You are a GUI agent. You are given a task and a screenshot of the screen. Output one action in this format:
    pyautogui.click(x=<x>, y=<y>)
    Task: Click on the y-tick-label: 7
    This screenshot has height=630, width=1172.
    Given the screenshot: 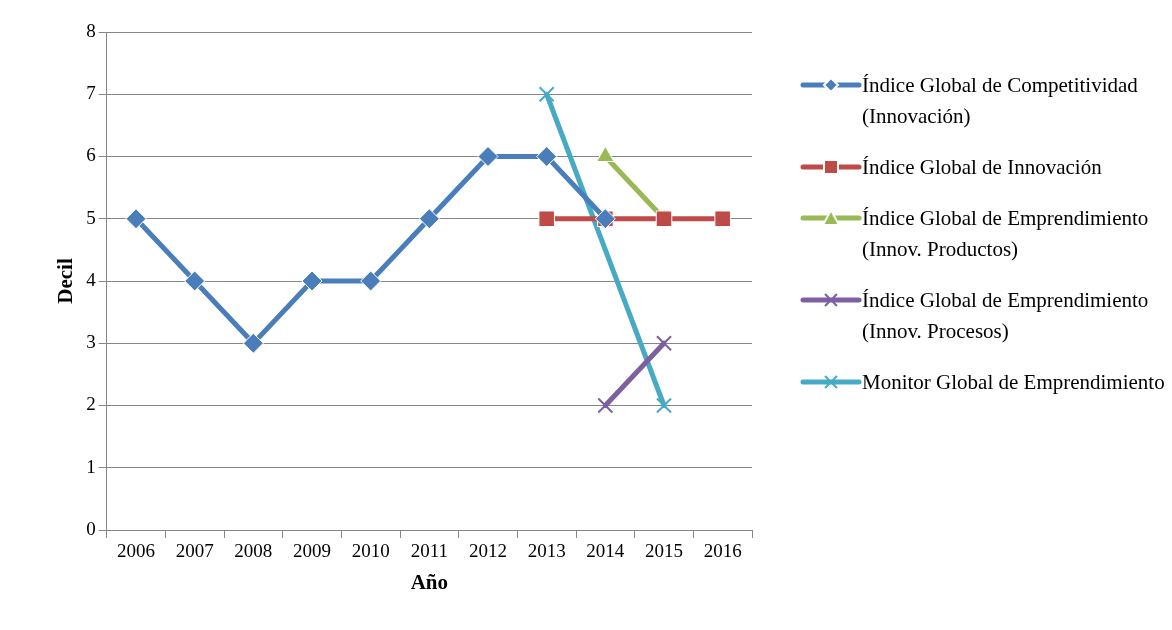 What is the action you would take?
    pyautogui.click(x=91, y=93)
    